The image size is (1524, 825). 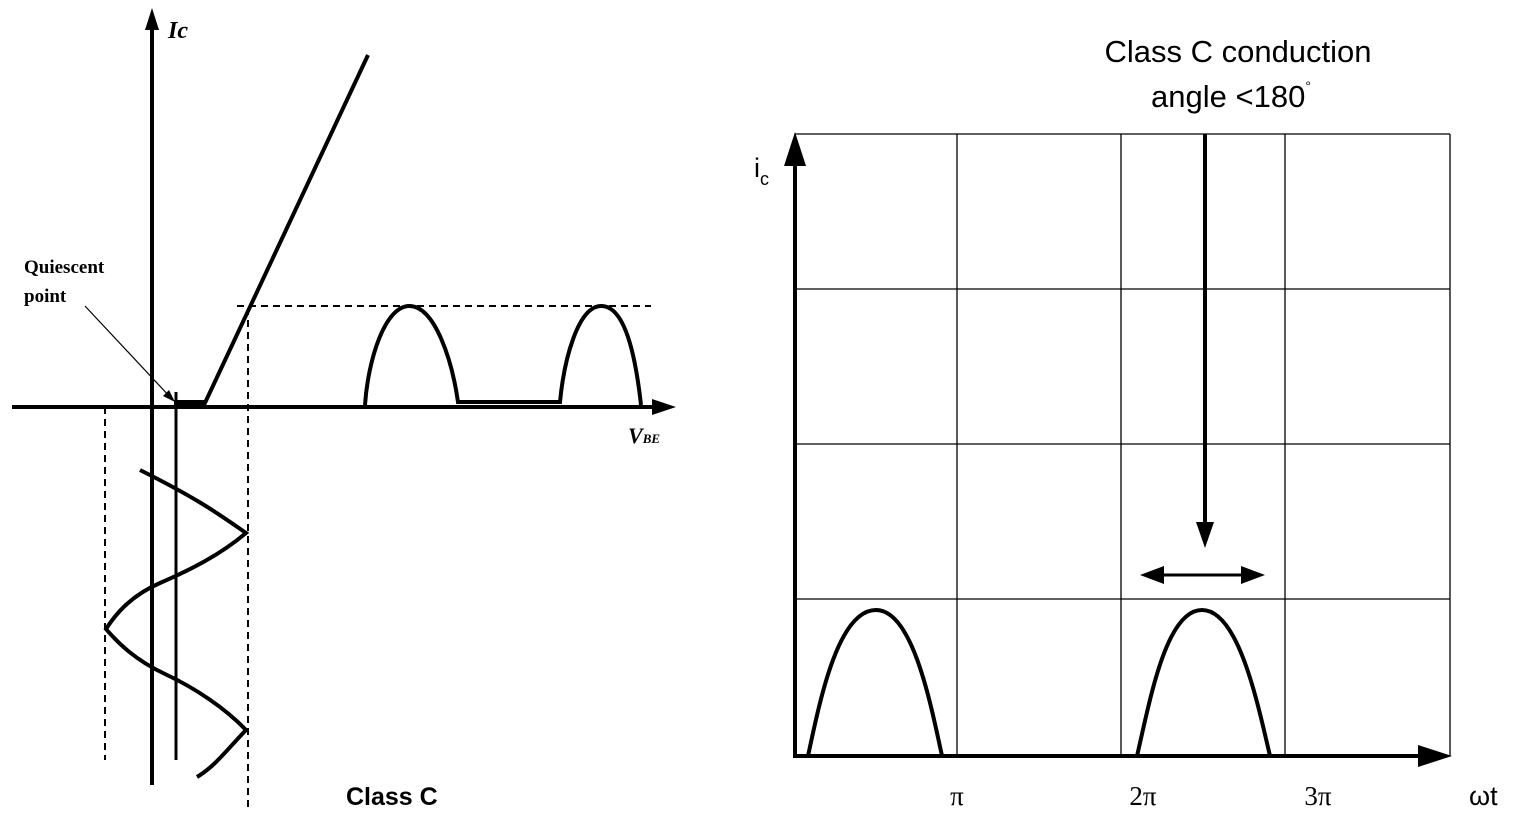 What do you see at coordinates (286, 230) in the screenshot?
I see `transfer-characteristic-line` at bounding box center [286, 230].